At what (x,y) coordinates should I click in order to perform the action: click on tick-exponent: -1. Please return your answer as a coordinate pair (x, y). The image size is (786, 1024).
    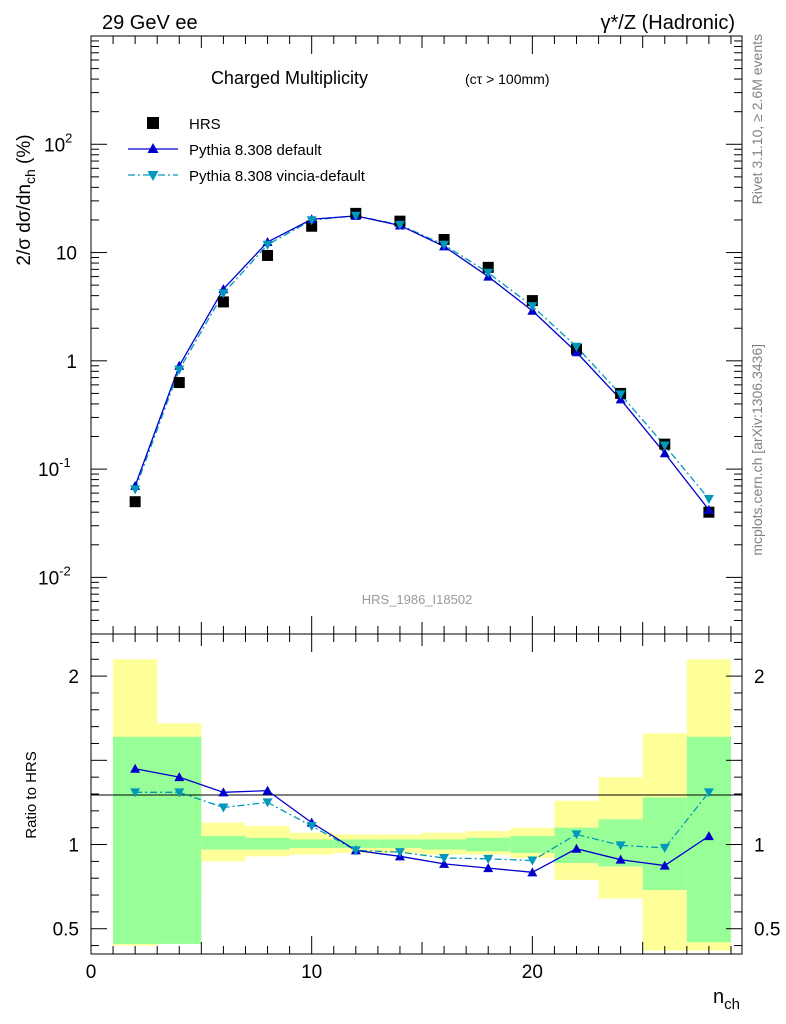
    Looking at the image, I should click on (65, 462).